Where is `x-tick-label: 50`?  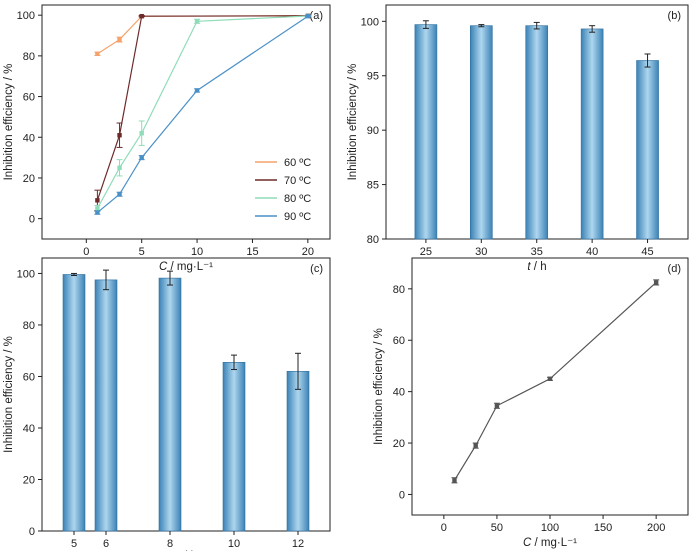
x-tick-label: 50 is located at coordinates (497, 528).